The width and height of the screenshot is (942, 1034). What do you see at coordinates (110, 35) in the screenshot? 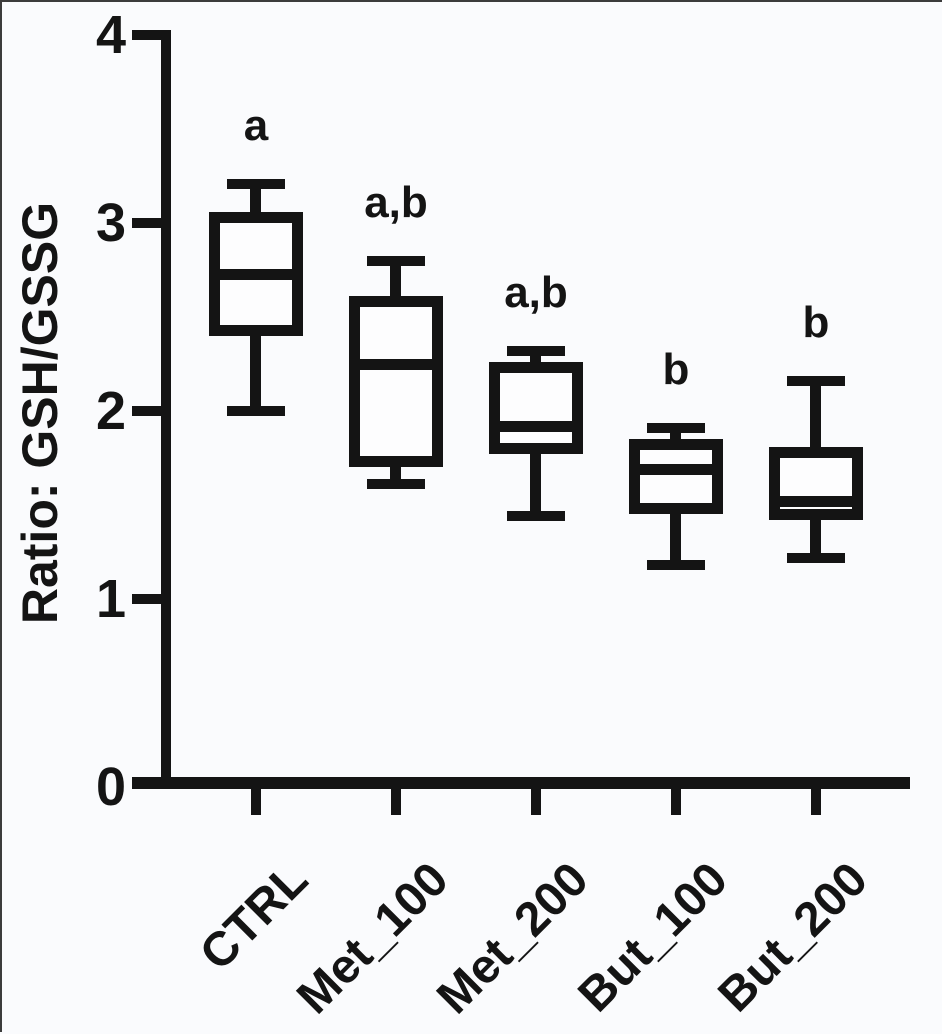
I see `y-tick-label: 4` at bounding box center [110, 35].